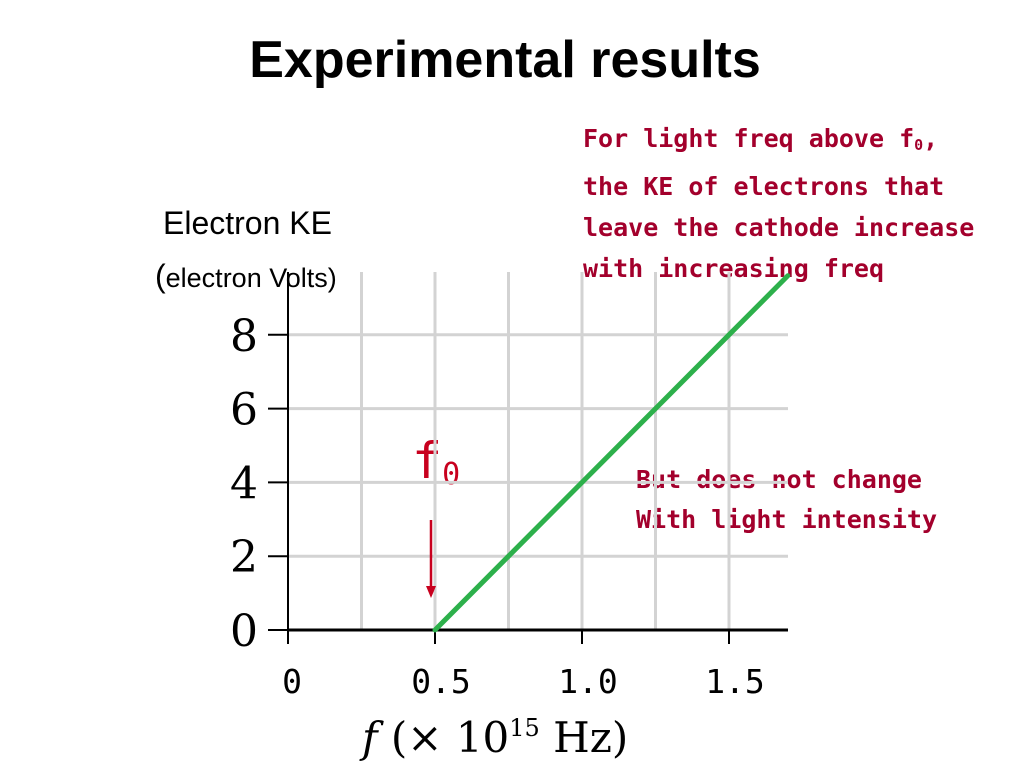  I want to click on y-axis-unit-text: electron Volts), so click(251, 278).